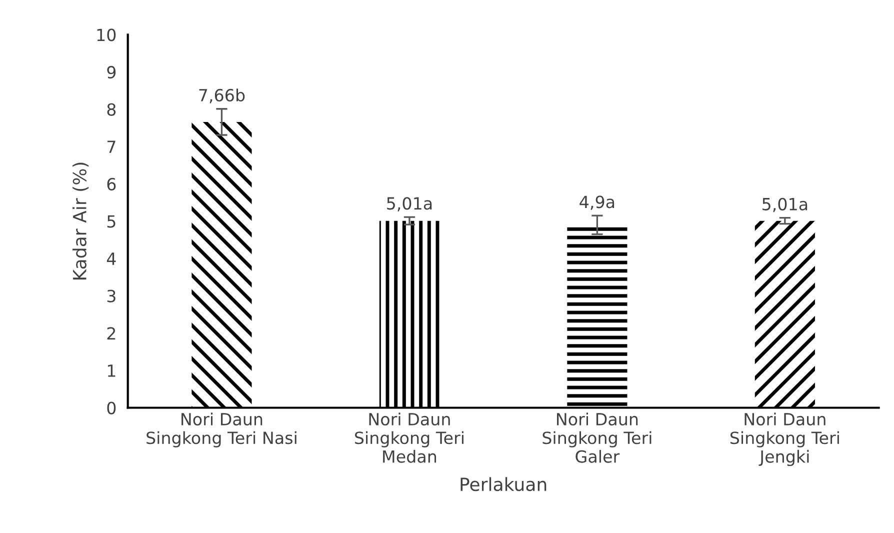 This screenshot has width=894, height=533. Describe the element at coordinates (112, 370) in the screenshot. I see `y-tick-label: 1` at that location.